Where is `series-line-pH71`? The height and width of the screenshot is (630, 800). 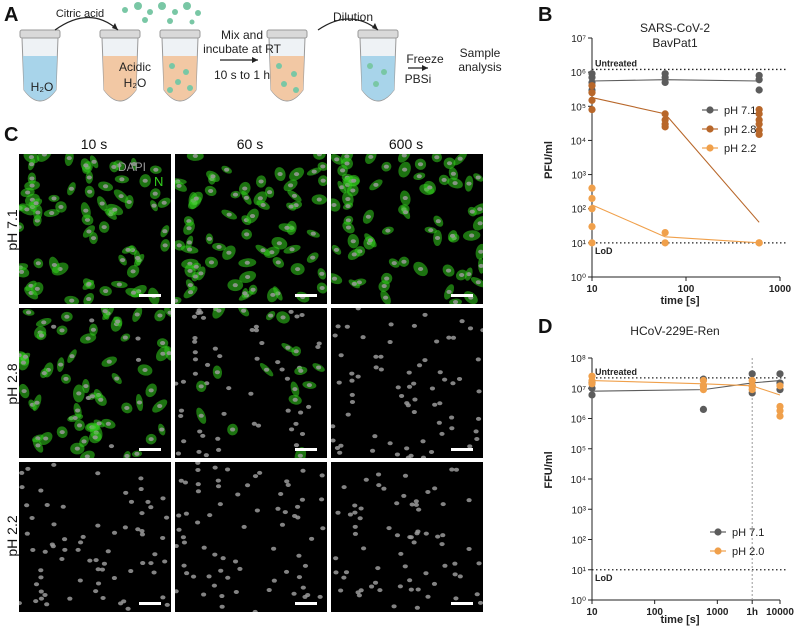 series-line-pH71 is located at coordinates (675, 80).